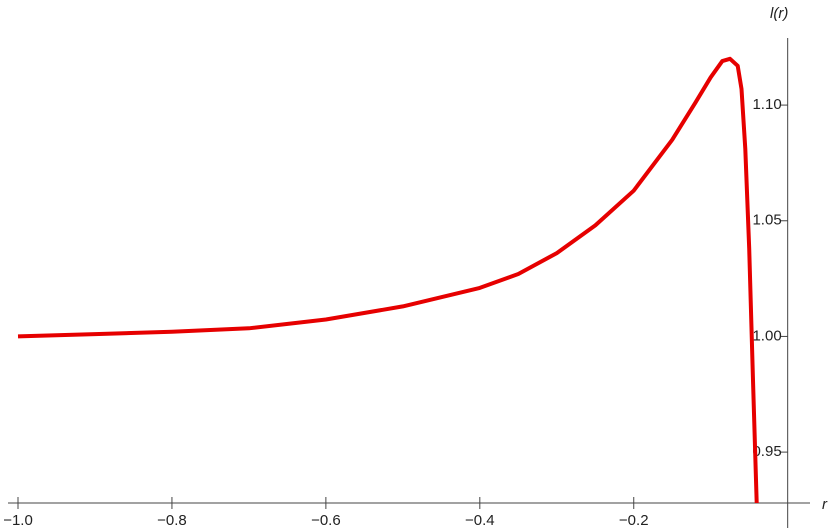 This screenshot has height=530, width=830. What do you see at coordinates (766, 335) in the screenshot?
I see `y-tick-label: 1.00` at bounding box center [766, 335].